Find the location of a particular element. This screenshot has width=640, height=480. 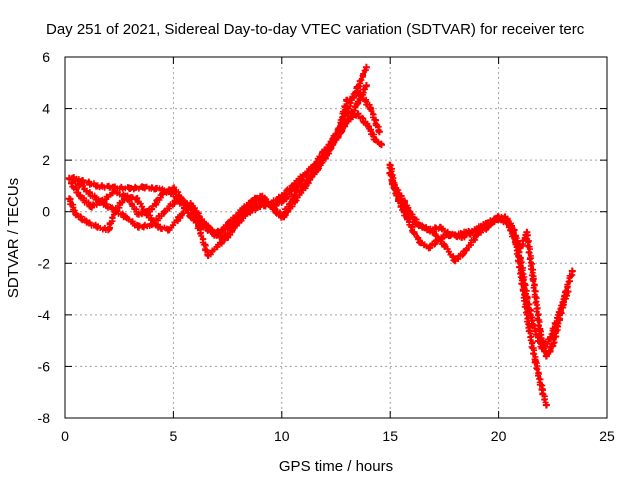

x-tick-labels: 0 5 10 15 20 25 is located at coordinates (338, 436).